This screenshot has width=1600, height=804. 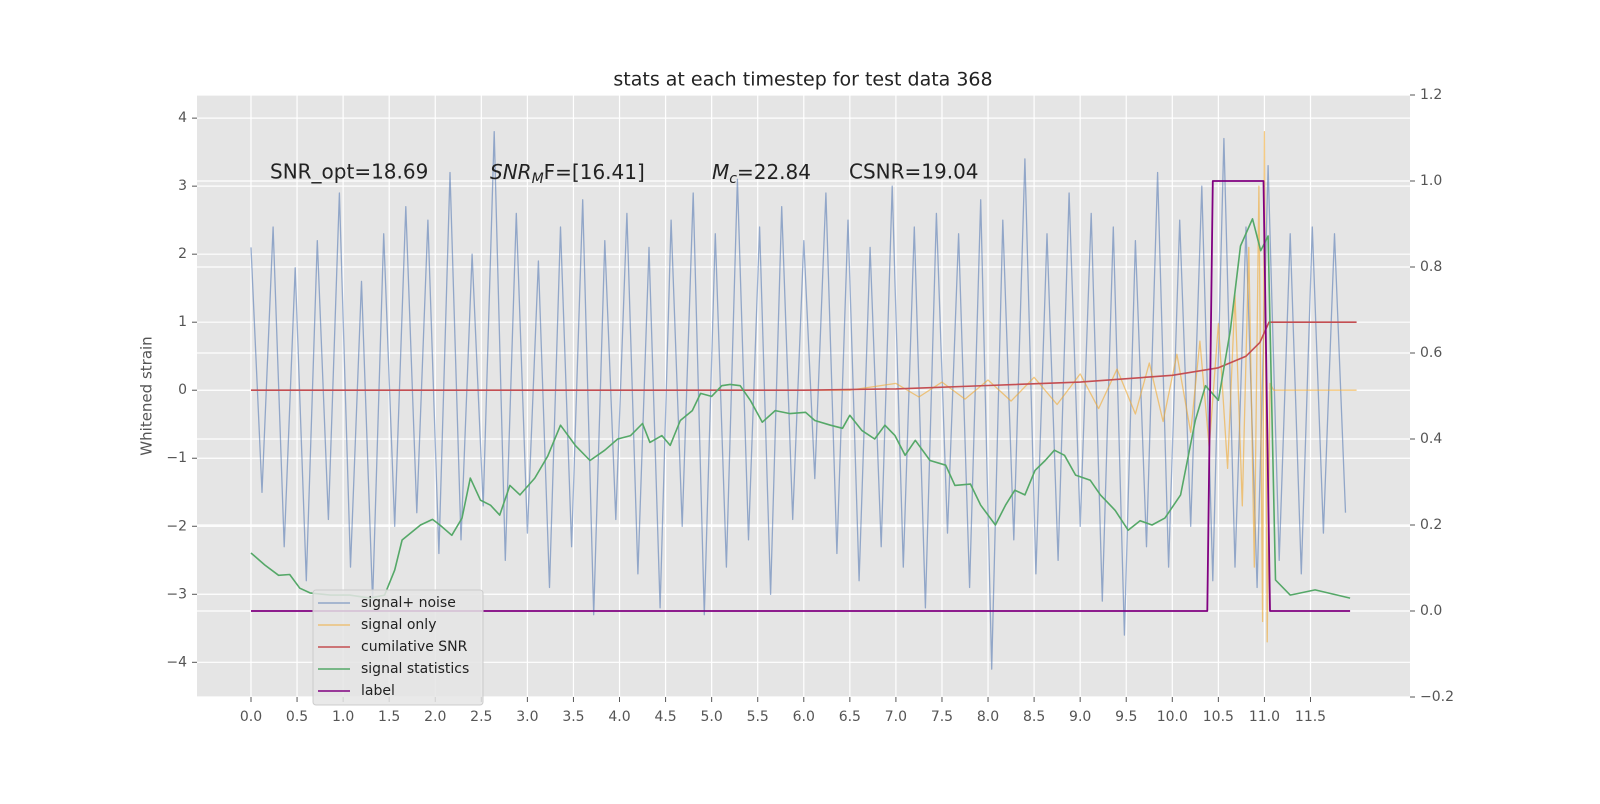 What do you see at coordinates (378, 691) in the screenshot?
I see `legend-label: label` at bounding box center [378, 691].